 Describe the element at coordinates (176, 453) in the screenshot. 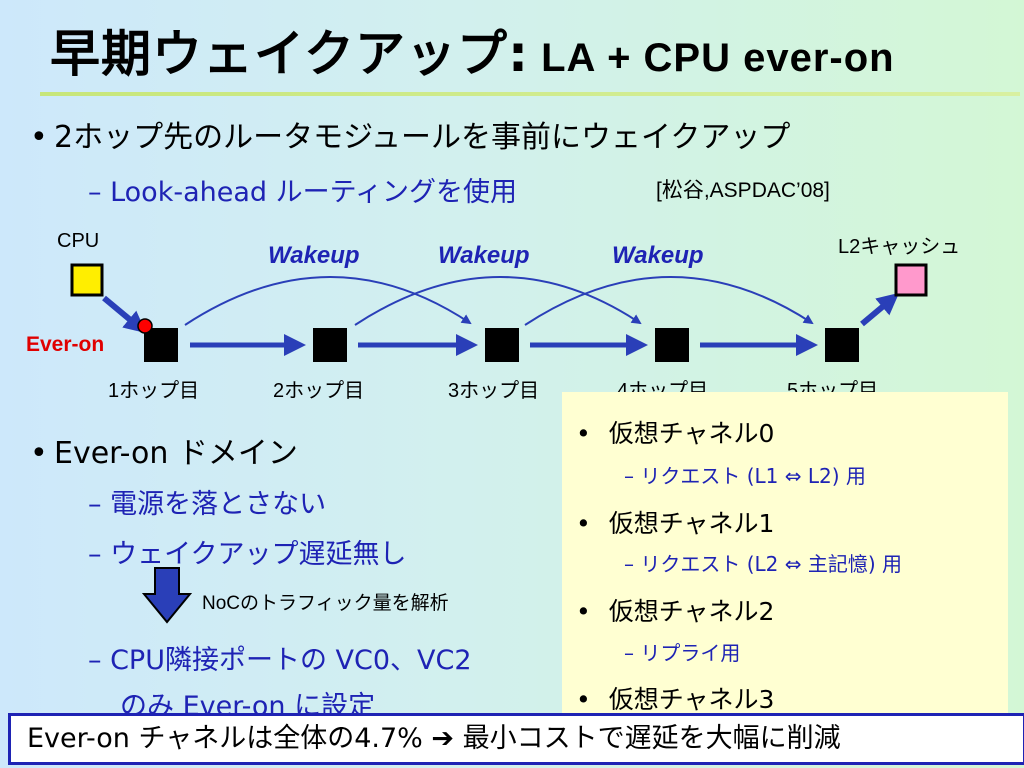

I see `bullet-ever-on-text: Ever-on ドメイン` at that location.